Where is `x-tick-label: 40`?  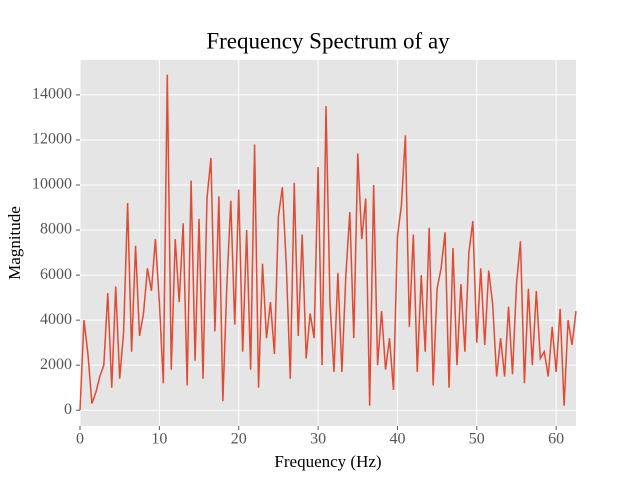 x-tick-label: 40 is located at coordinates (397, 439).